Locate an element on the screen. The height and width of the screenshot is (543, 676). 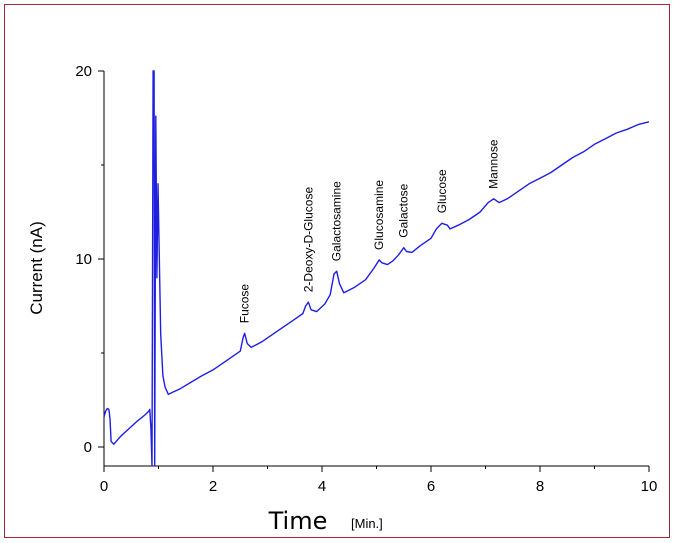
peak-label: Galactose is located at coordinates (404, 210).